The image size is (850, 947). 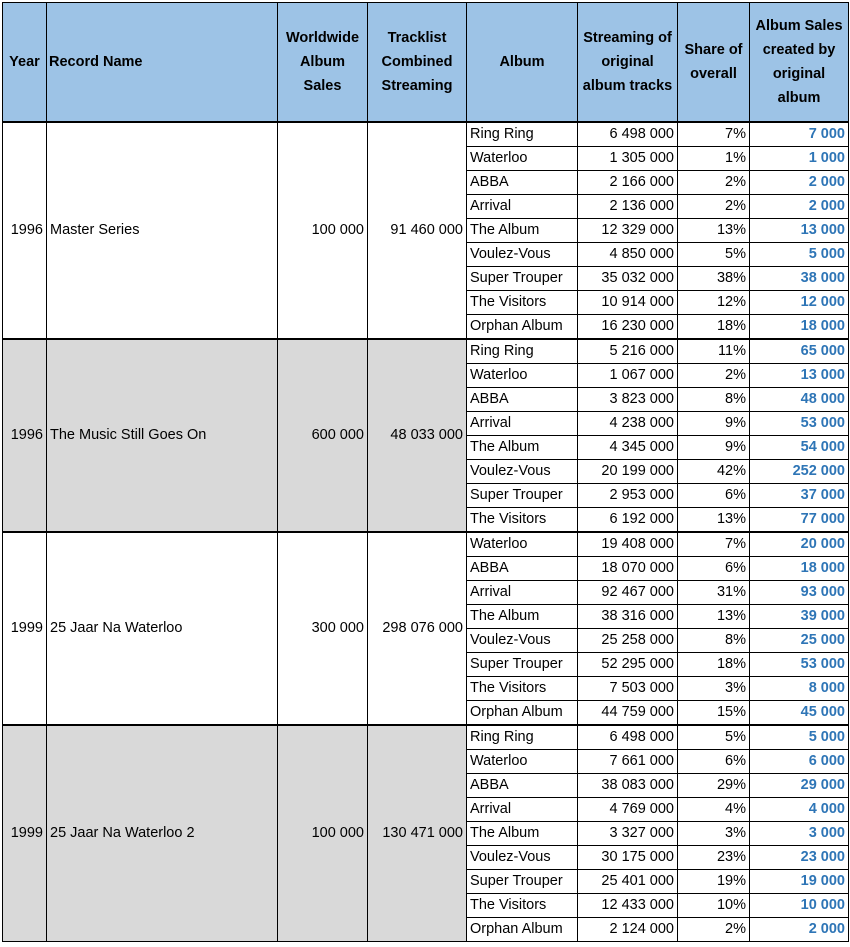 What do you see at coordinates (417, 628) in the screenshot?
I see `cell-tracklist-combined-streaming: 298 076 000` at bounding box center [417, 628].